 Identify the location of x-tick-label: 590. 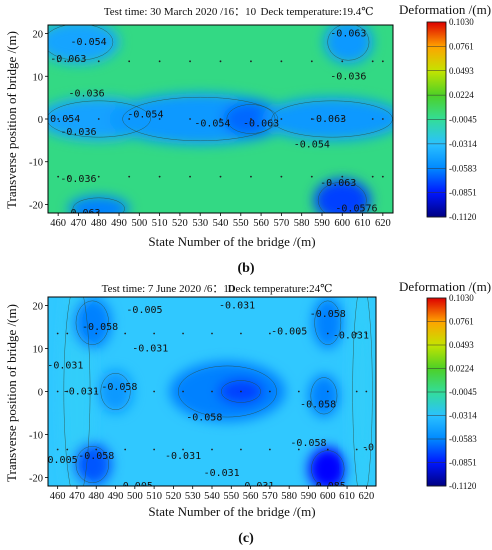
(322, 223).